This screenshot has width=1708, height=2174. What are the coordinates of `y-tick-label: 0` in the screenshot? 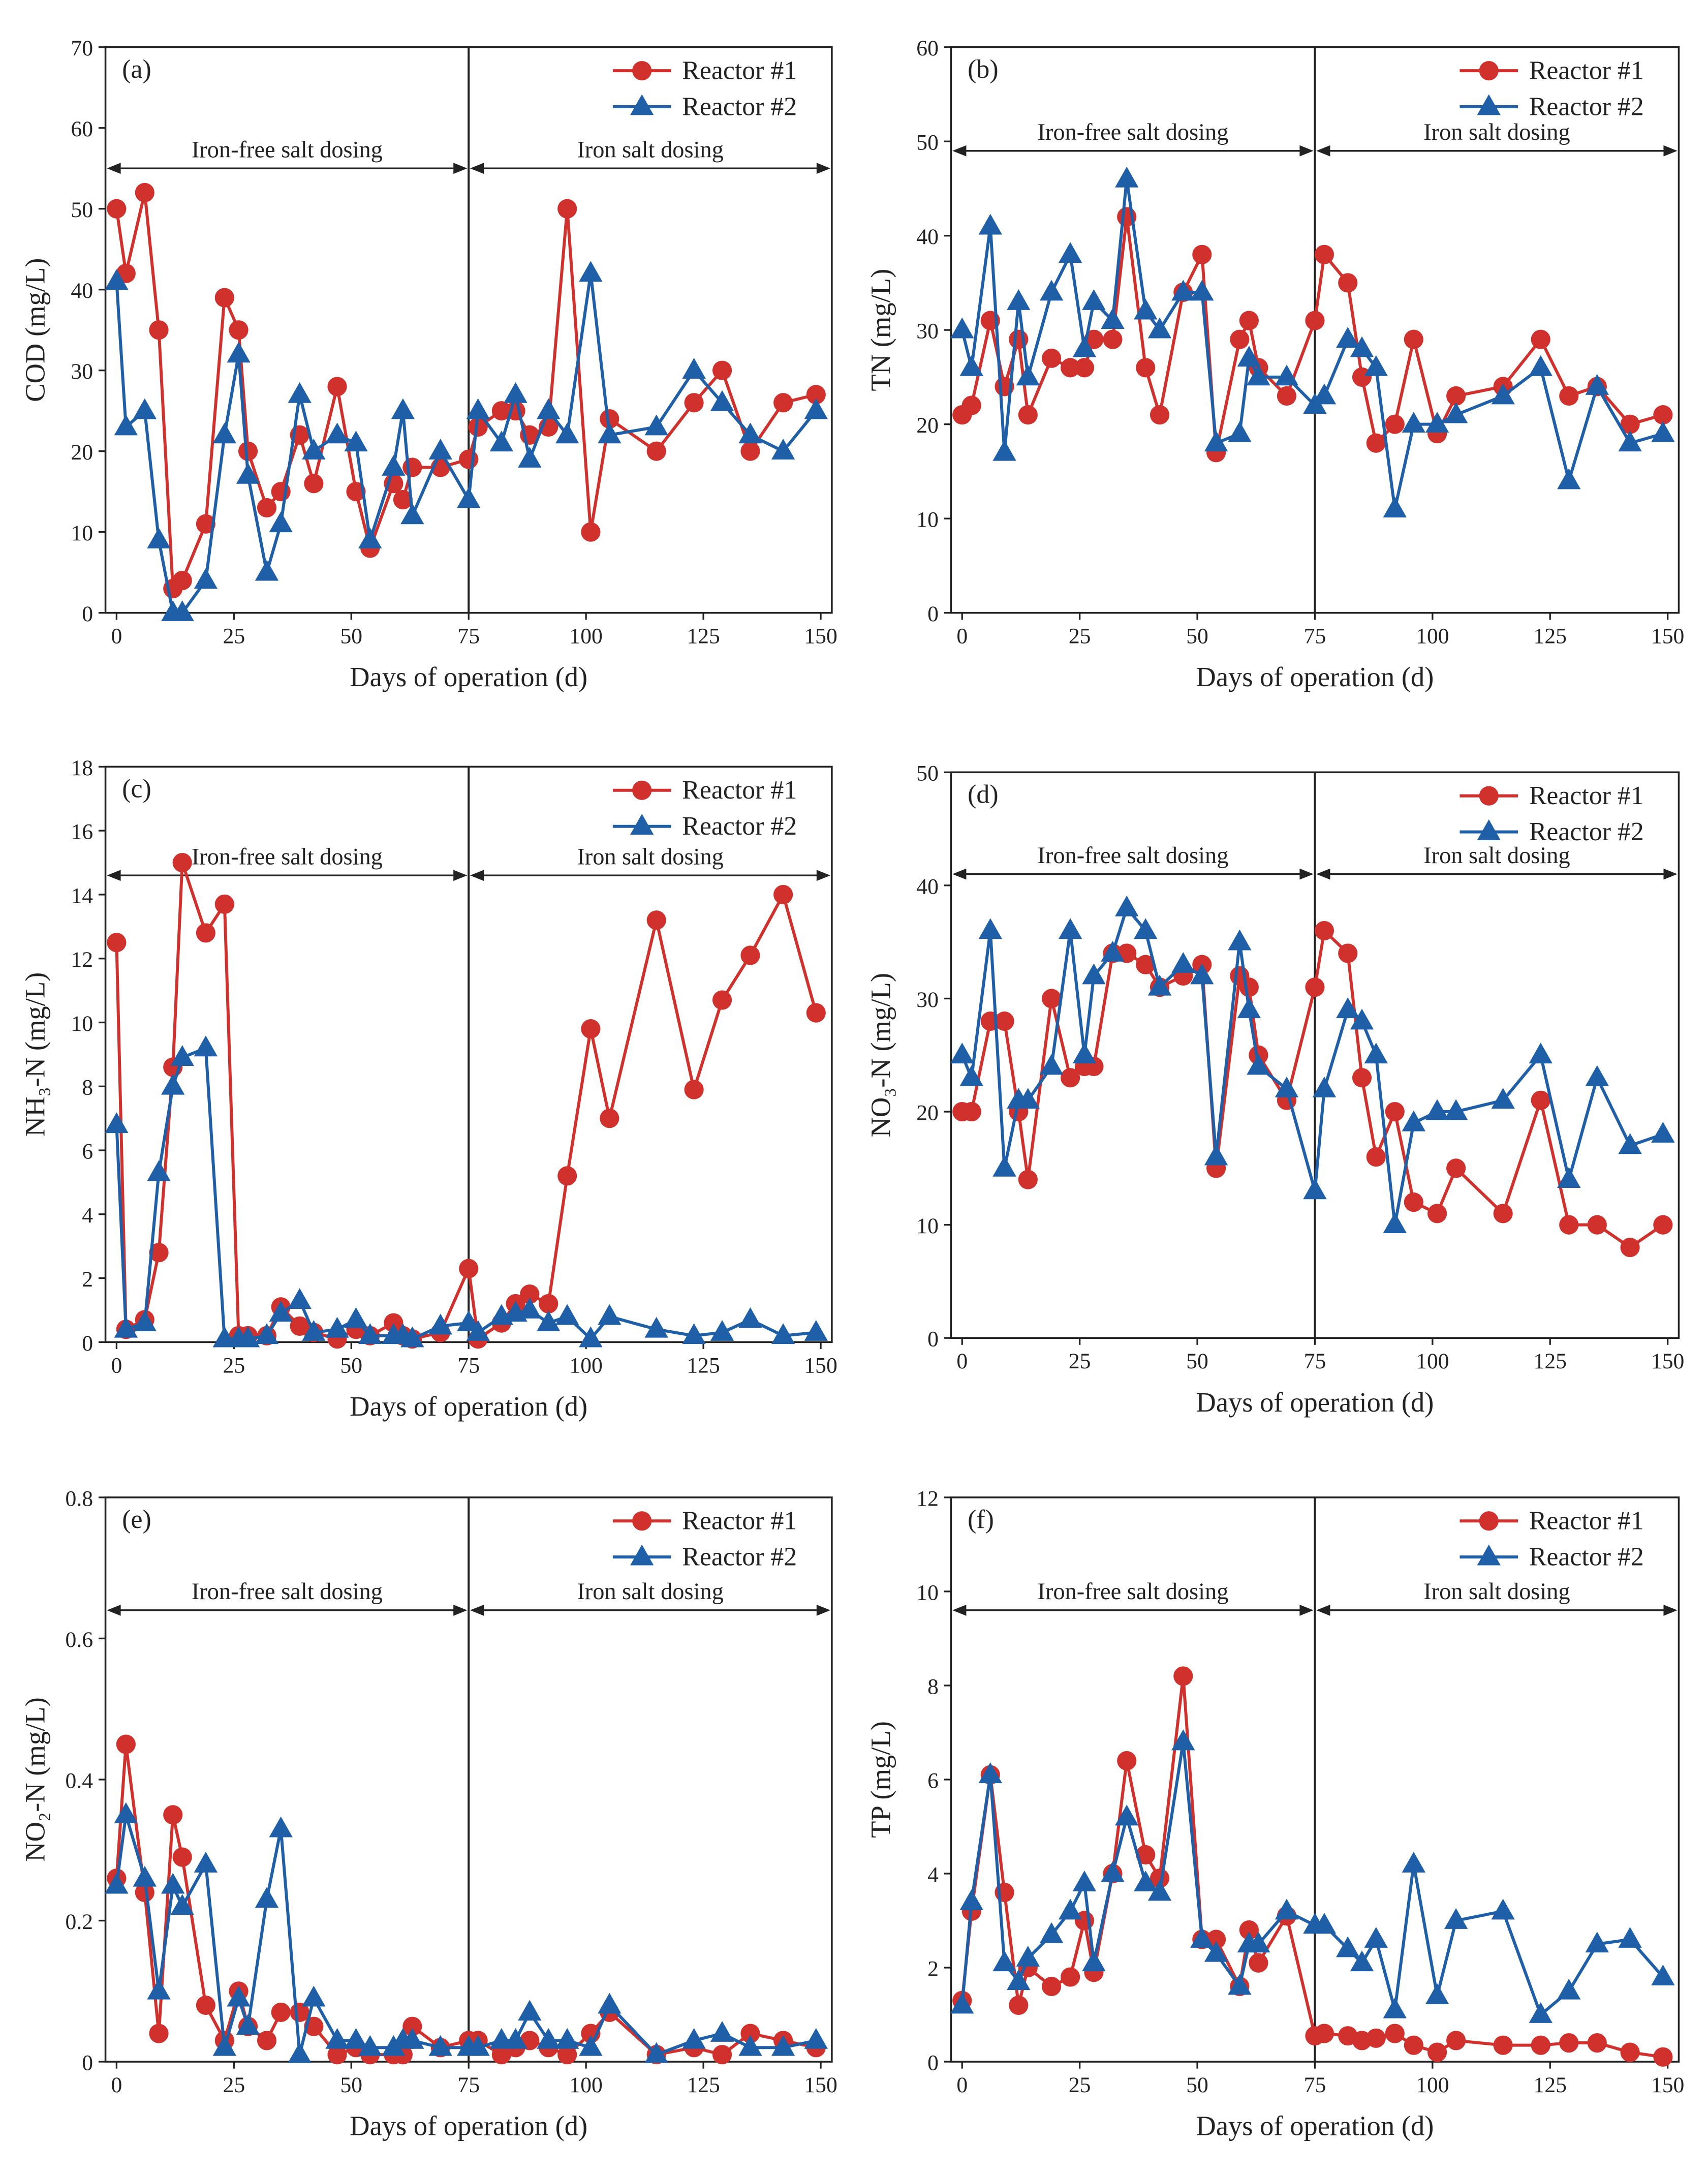 It's located at (933, 1339).